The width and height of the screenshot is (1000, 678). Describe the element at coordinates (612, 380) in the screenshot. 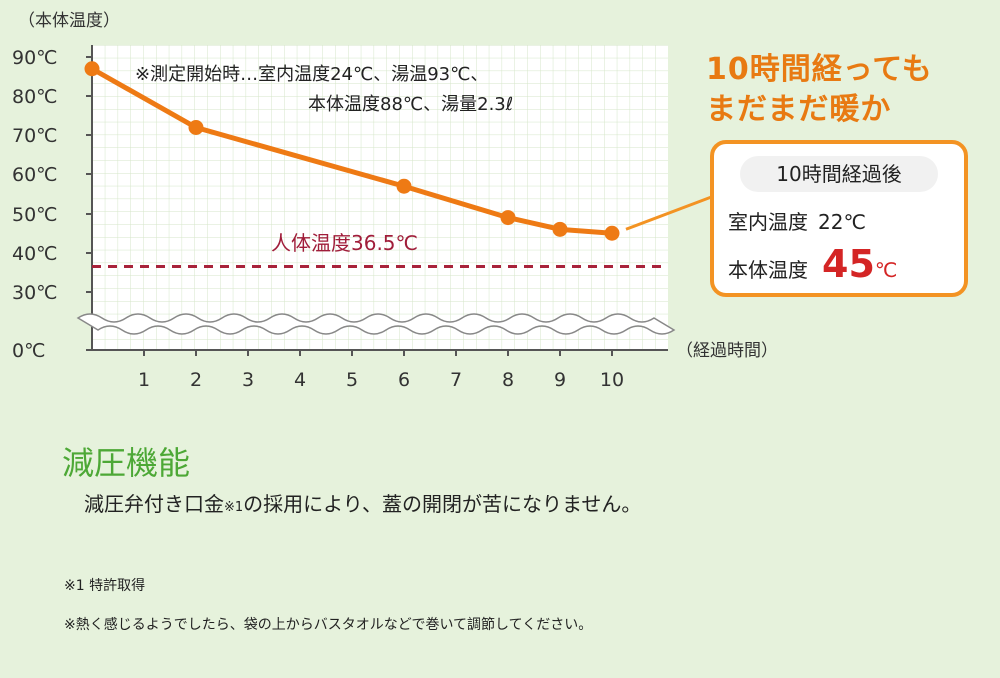

I see `x-tick-label: 10` at that location.